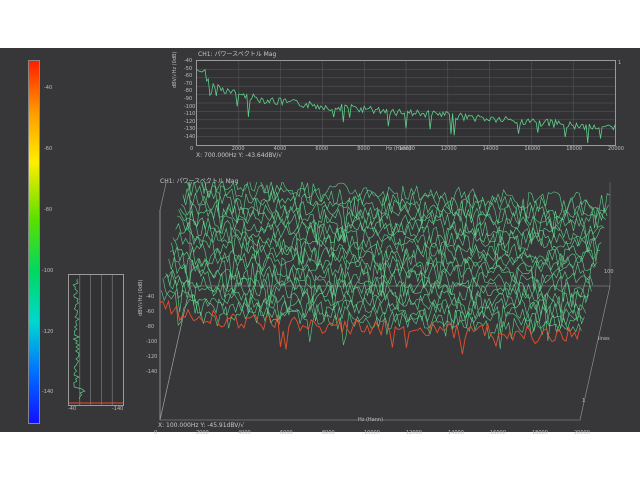 The width and height of the screenshot is (640, 480). What do you see at coordinates (540, 433) in the screenshot?
I see `waterfall-xtick: 18000` at bounding box center [540, 433].